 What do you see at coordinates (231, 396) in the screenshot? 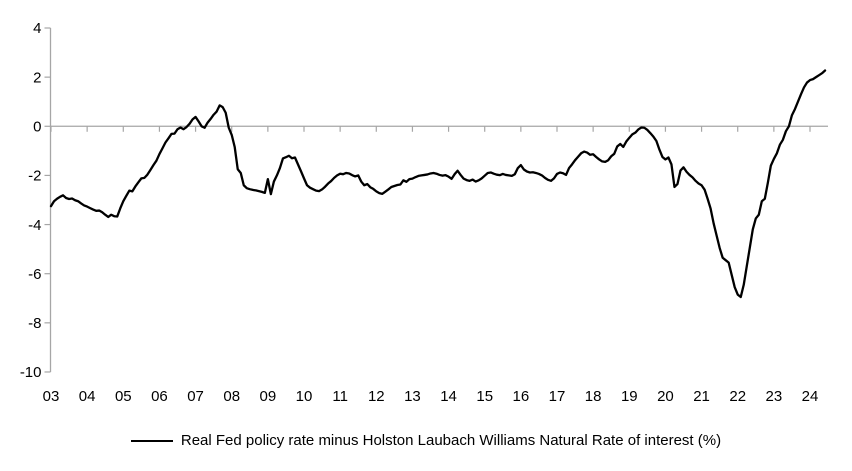
I see `x-tick-label: 08` at bounding box center [231, 396].